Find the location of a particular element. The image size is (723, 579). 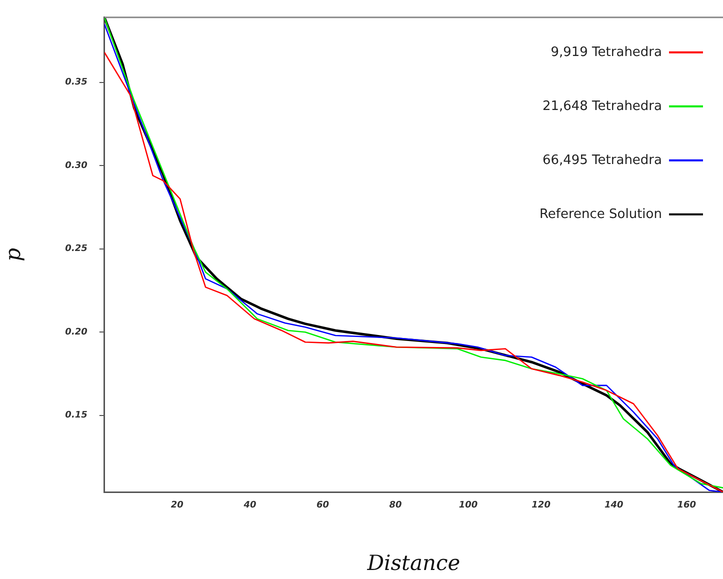

x-tick-label: 20 is located at coordinates (177, 505).